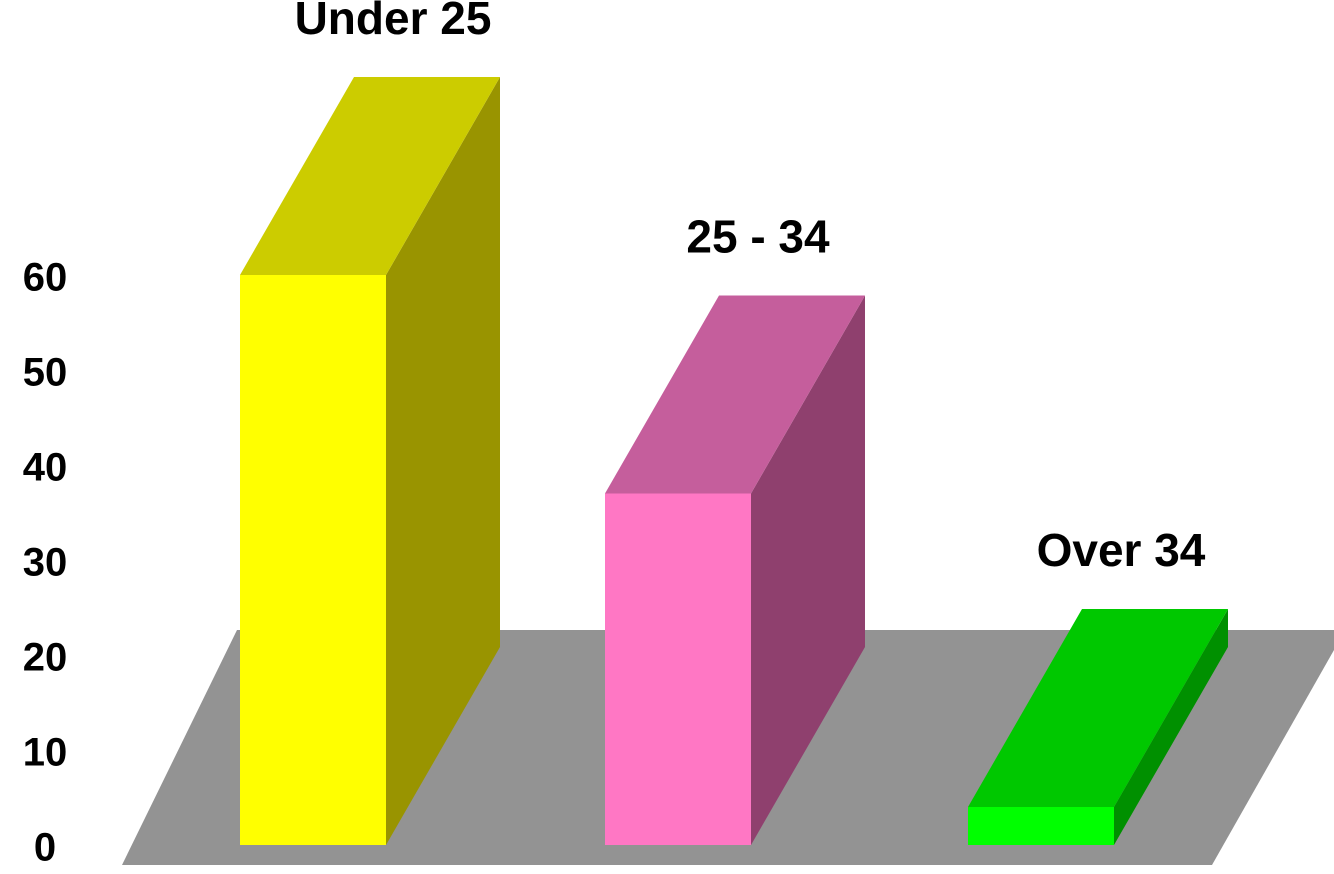 The image size is (1334, 874). What do you see at coordinates (758, 237) in the screenshot?
I see `category-label: 25 - 34` at bounding box center [758, 237].